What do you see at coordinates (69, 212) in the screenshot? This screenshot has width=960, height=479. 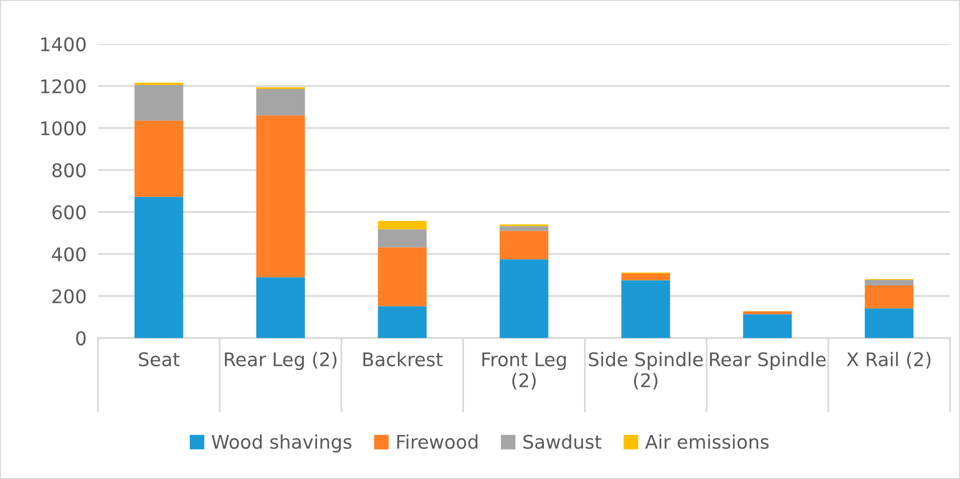 I see `y-tick-label: 600` at bounding box center [69, 212].